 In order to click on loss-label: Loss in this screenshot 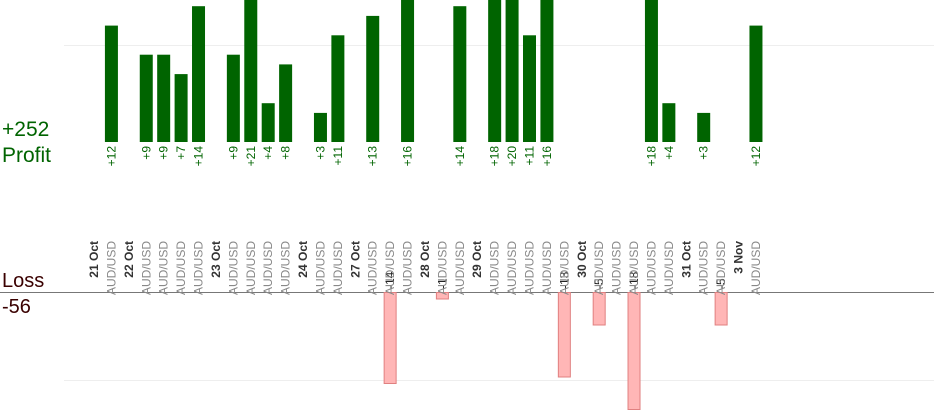, I will do `click(23, 281)`.